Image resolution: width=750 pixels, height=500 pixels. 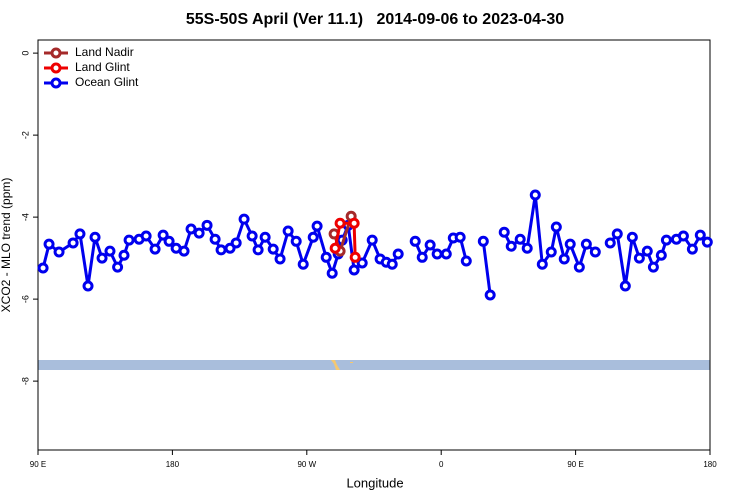 What do you see at coordinates (6, 245) in the screenshot?
I see `y-axis-label: XCO2 - MLO trend (ppm)` at bounding box center [6, 245].